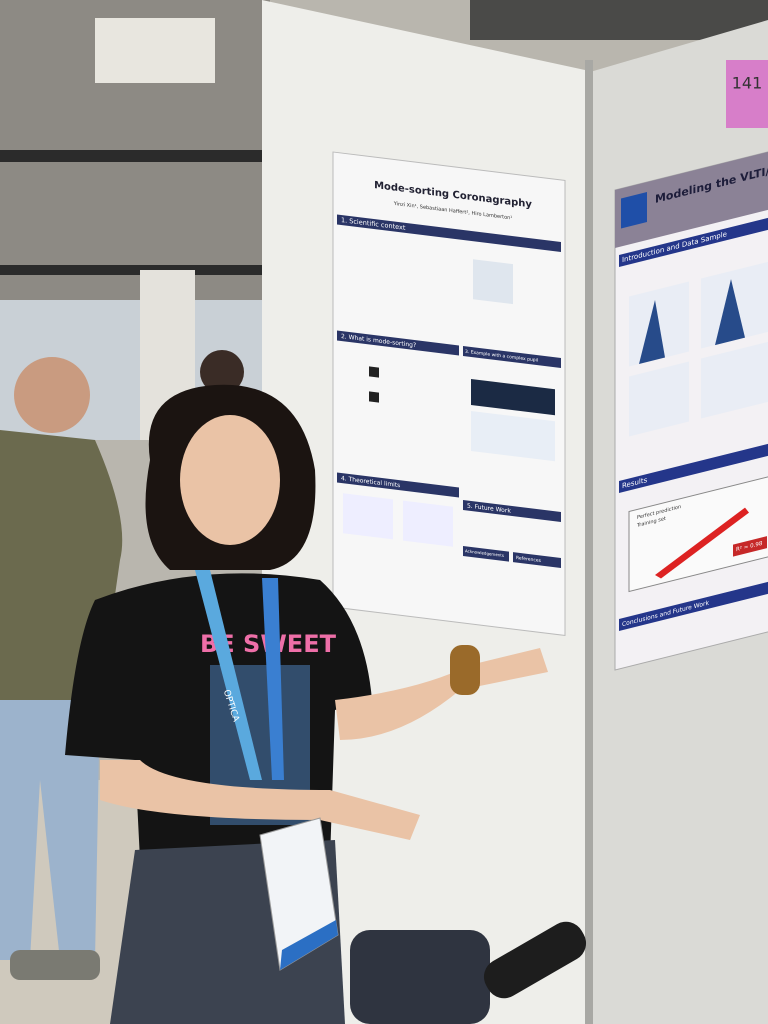 The height and width of the screenshot is (1024, 768). What do you see at coordinates (55, 965) in the screenshot?
I see `shoe` at bounding box center [55, 965].